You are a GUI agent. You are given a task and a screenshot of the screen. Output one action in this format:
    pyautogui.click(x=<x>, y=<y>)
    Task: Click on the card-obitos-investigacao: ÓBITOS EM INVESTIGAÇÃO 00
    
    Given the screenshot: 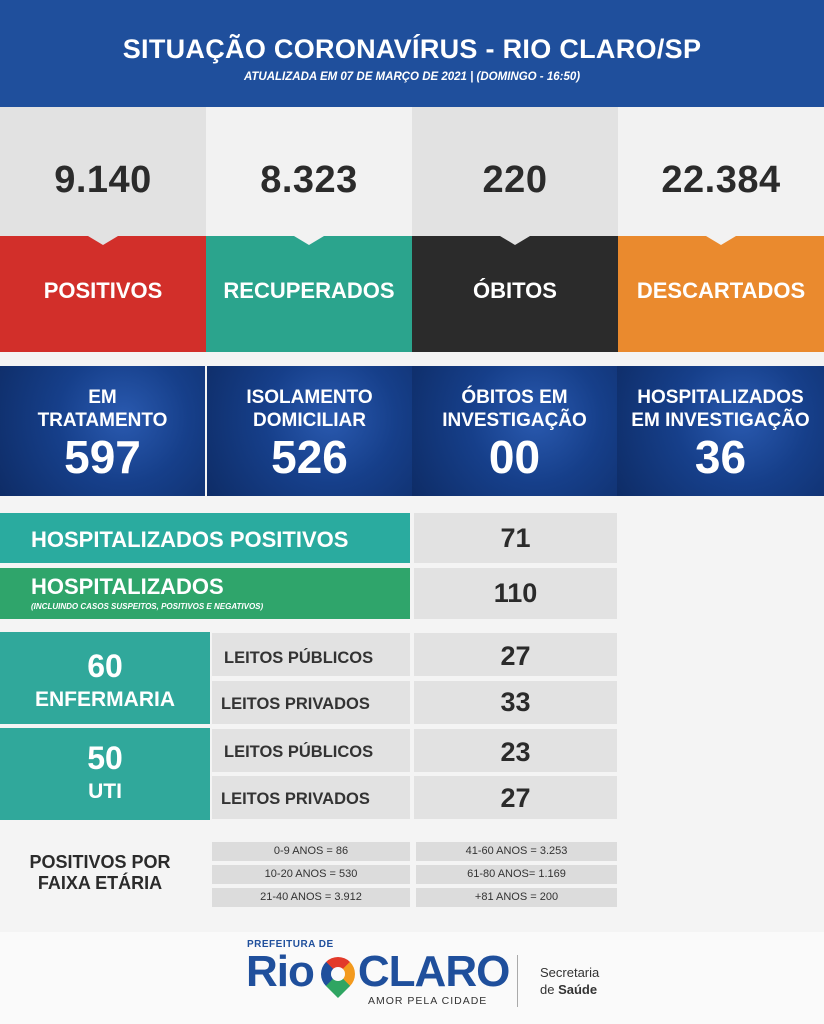 What is the action you would take?
    pyautogui.click(x=514, y=431)
    